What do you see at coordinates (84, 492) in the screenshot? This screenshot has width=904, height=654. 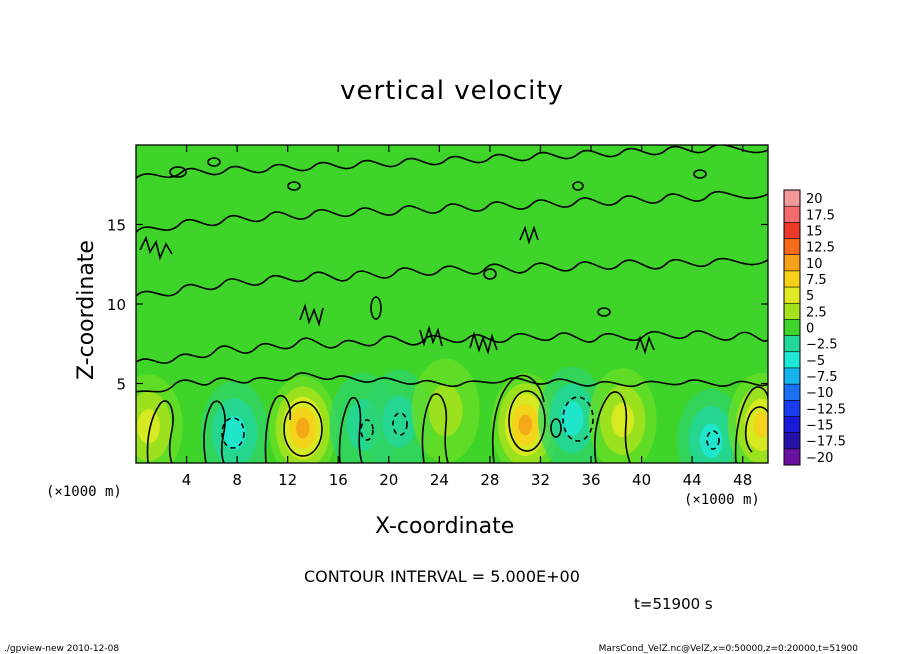 I see `x-axis-unit-left: (×1000 m)` at bounding box center [84, 492].